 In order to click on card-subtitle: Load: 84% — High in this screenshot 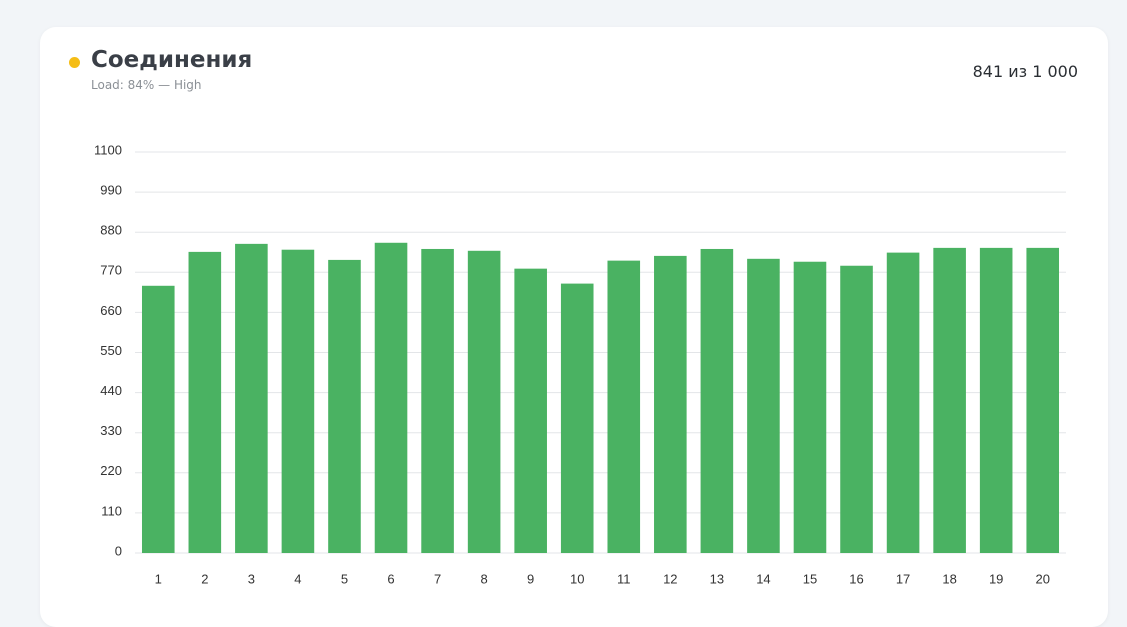, I will do `click(146, 85)`.